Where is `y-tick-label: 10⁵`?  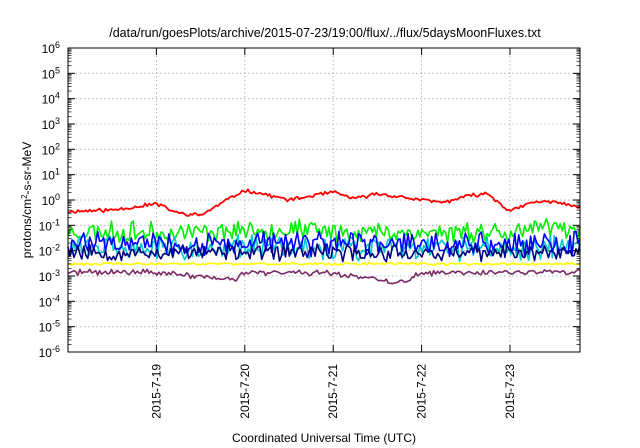 y-tick-label: 10⁵ is located at coordinates (51, 73).